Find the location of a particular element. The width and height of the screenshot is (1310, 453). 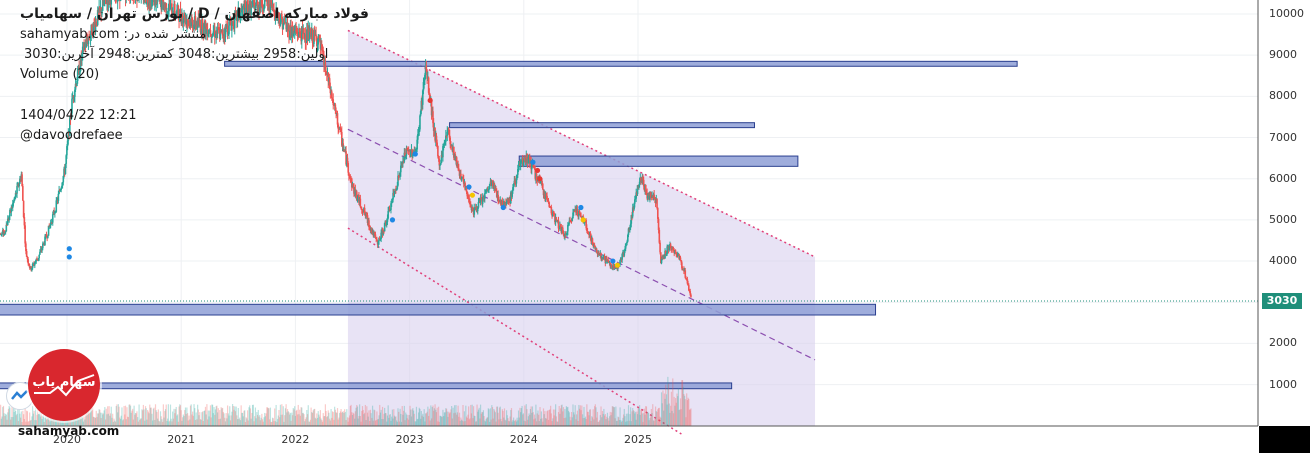

y-tick-label: 1000 is located at coordinates (1283, 384).